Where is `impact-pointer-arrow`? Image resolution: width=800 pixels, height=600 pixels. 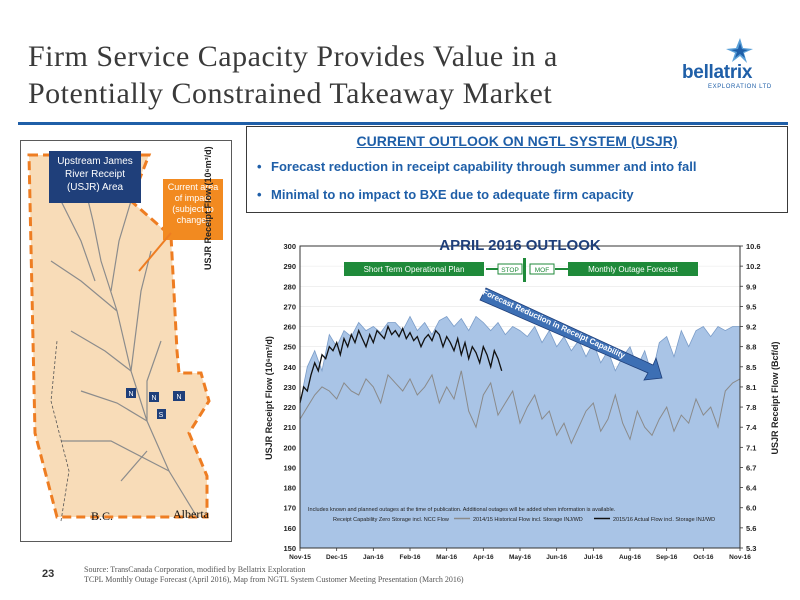 impact-pointer-arrow is located at coordinates (155, 252).